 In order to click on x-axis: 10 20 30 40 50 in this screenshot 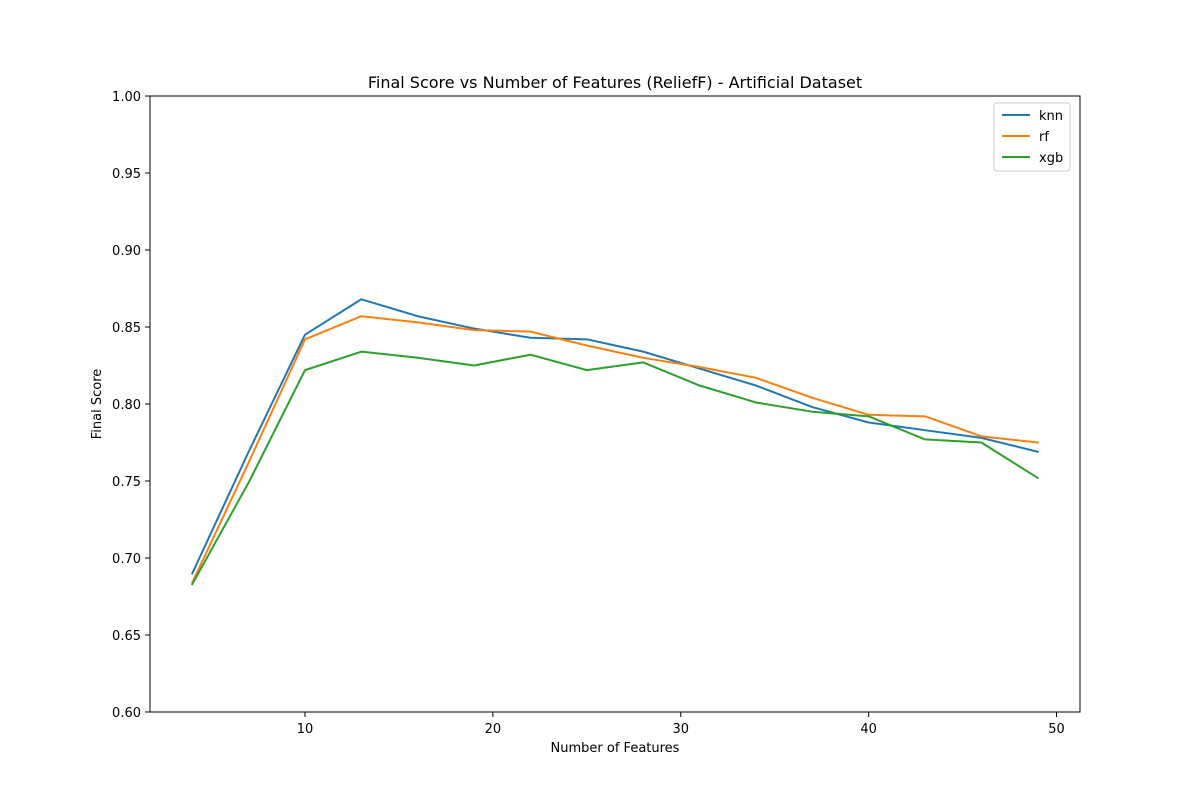, I will do `click(681, 724)`.